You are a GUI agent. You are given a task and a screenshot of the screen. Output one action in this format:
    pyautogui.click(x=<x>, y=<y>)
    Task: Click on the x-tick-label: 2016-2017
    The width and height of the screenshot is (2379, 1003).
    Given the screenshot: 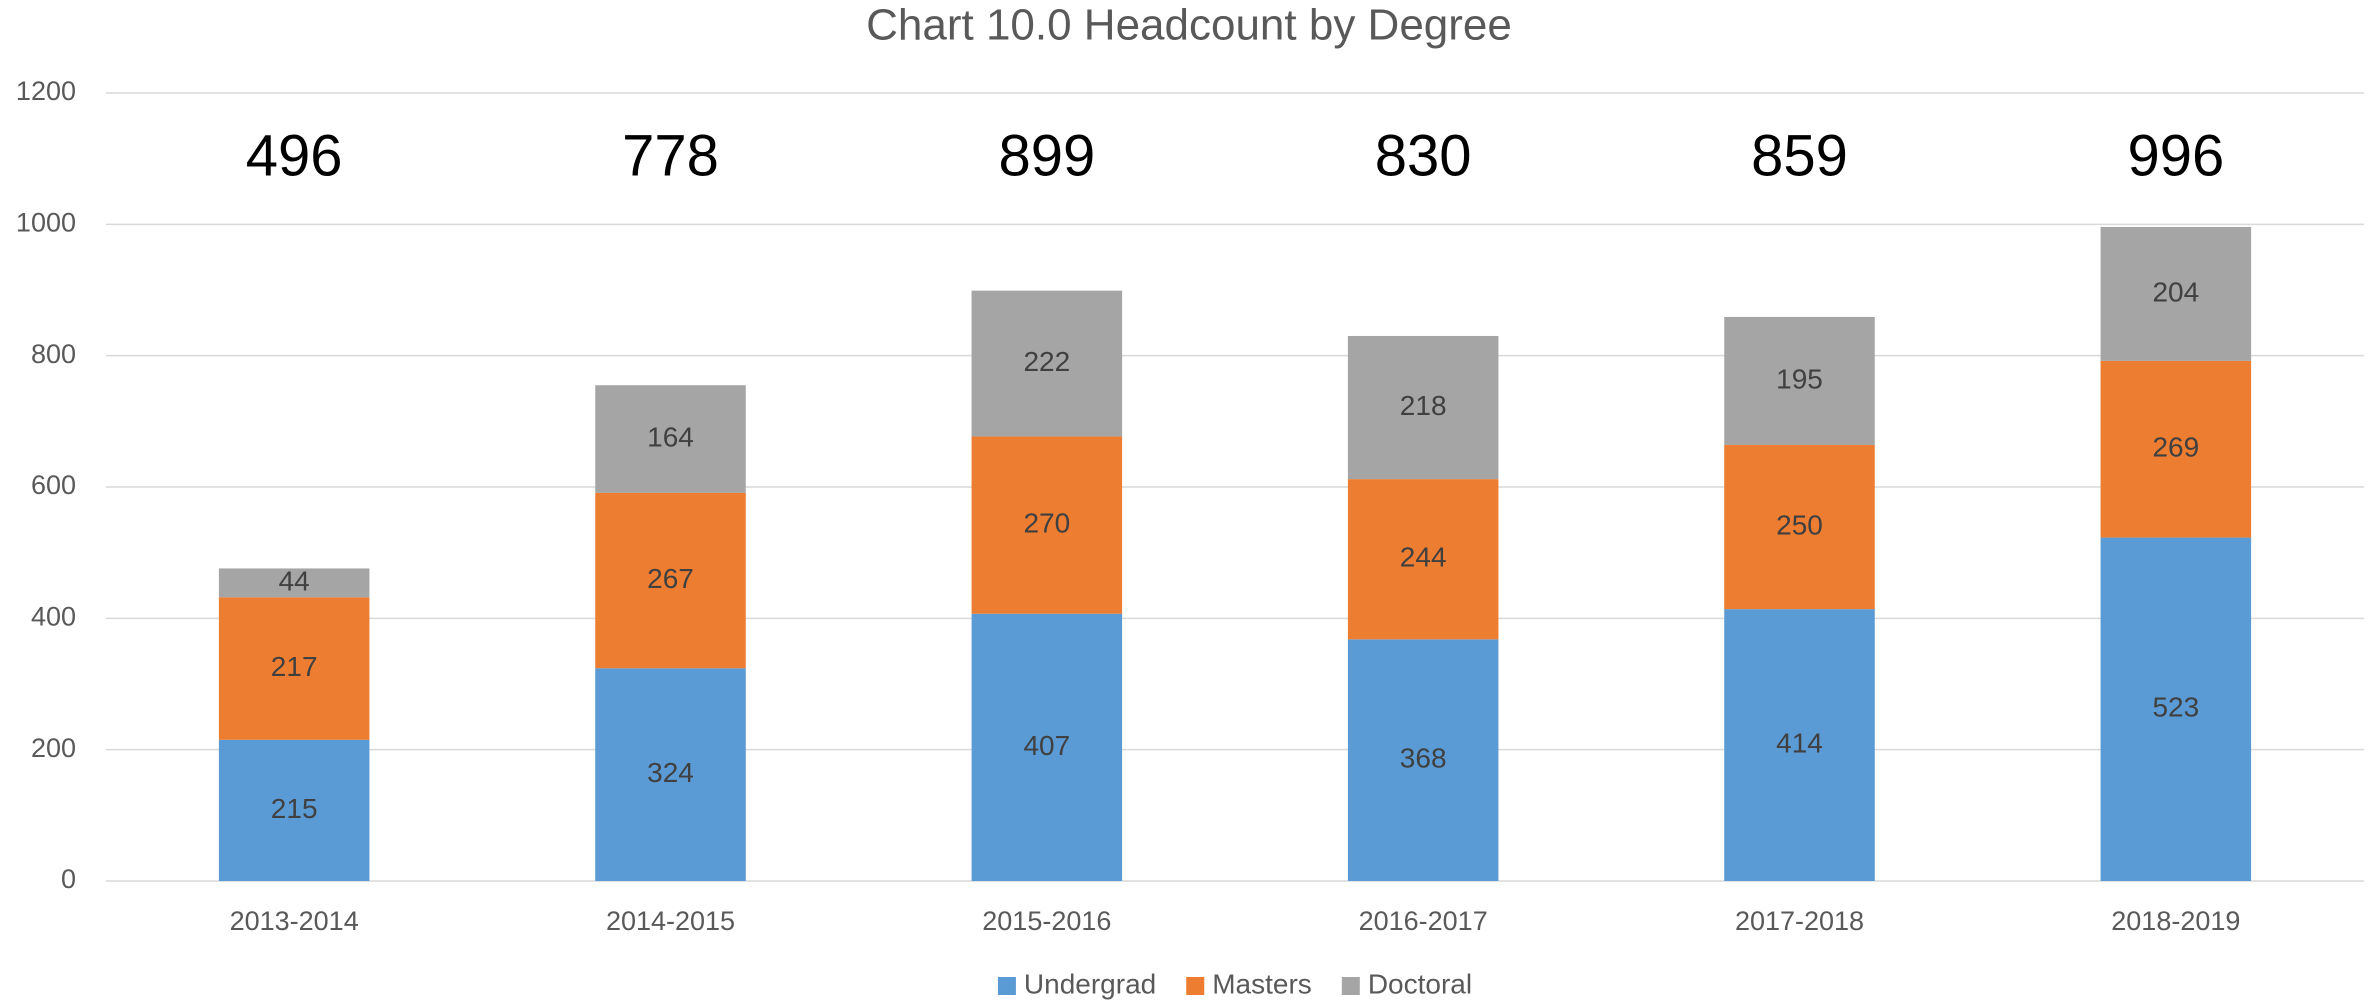 What is the action you would take?
    pyautogui.click(x=1423, y=921)
    